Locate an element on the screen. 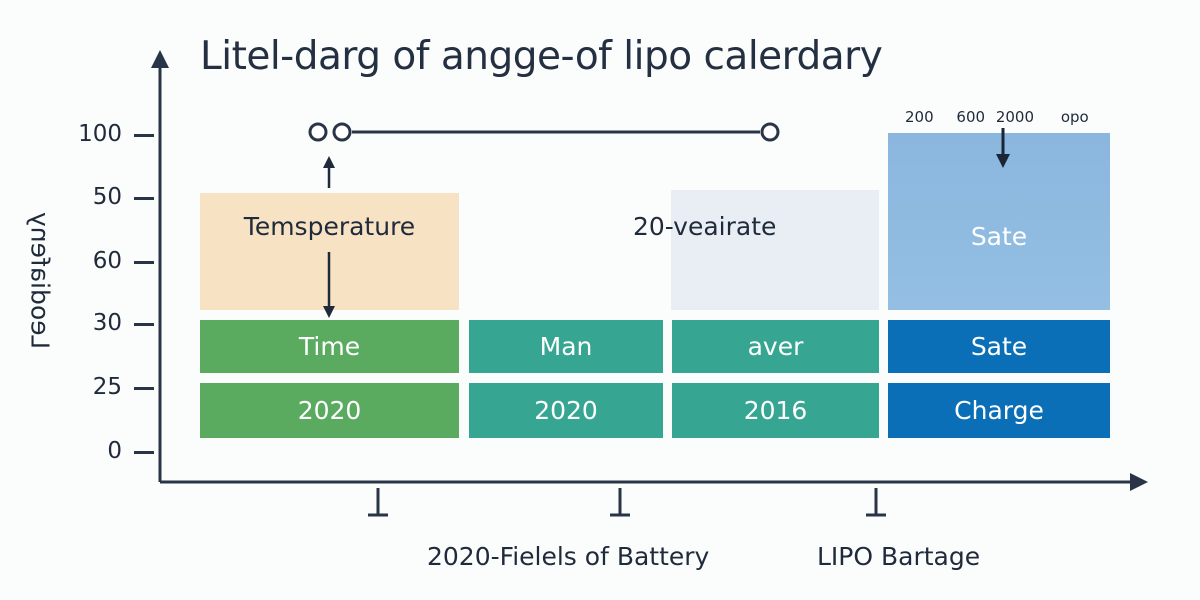  x-ticks is located at coordinates (627, 502).